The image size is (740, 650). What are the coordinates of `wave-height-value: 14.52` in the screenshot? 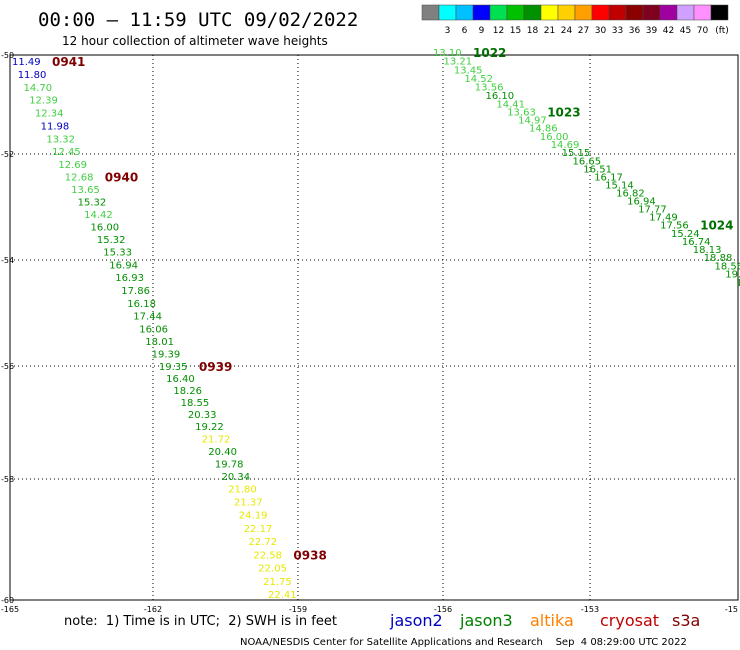 It's located at (478, 79).